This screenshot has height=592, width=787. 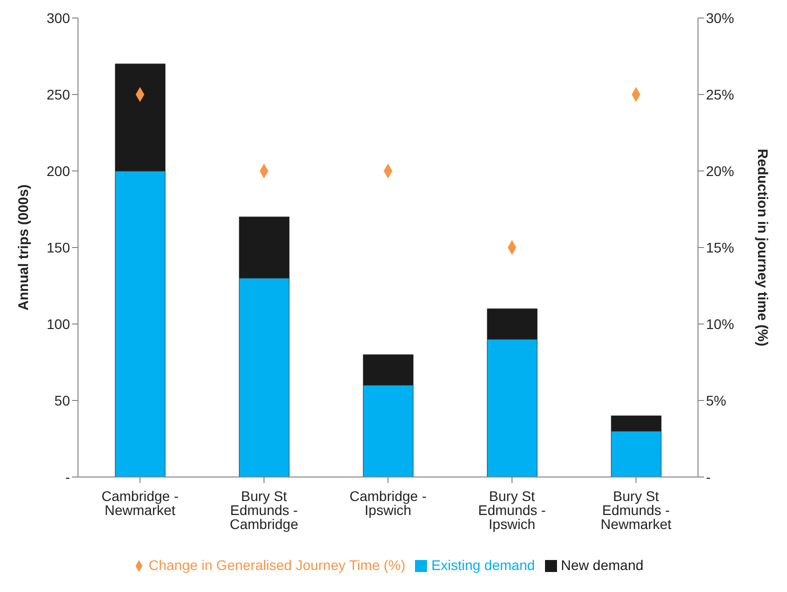 What do you see at coordinates (708, 476) in the screenshot?
I see `y2-tick-label: -` at bounding box center [708, 476].